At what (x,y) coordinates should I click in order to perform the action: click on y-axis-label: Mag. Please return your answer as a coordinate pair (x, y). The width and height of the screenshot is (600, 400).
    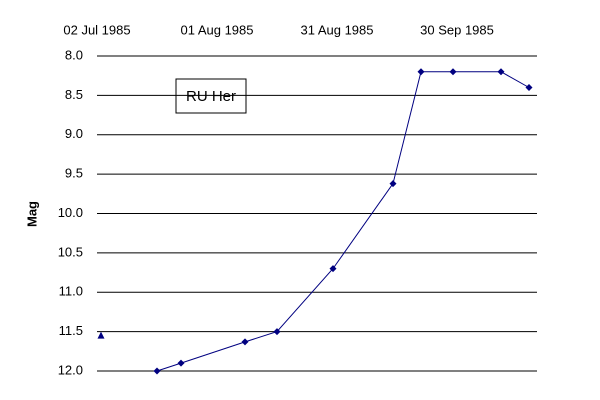
    Looking at the image, I should click on (31, 214).